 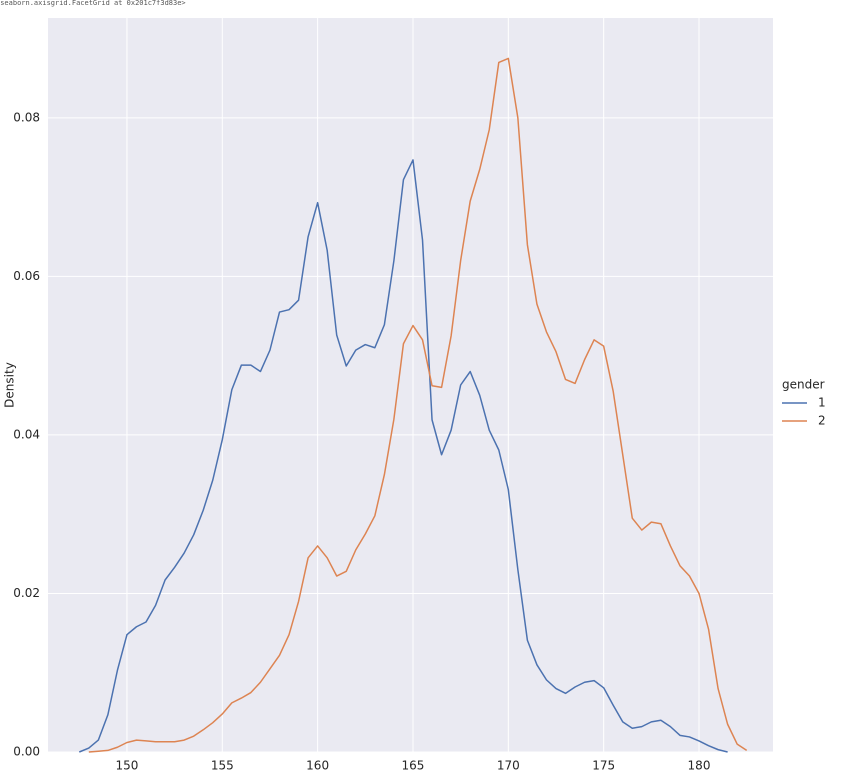 I want to click on y-tick-label: 0.04, so click(x=26, y=434).